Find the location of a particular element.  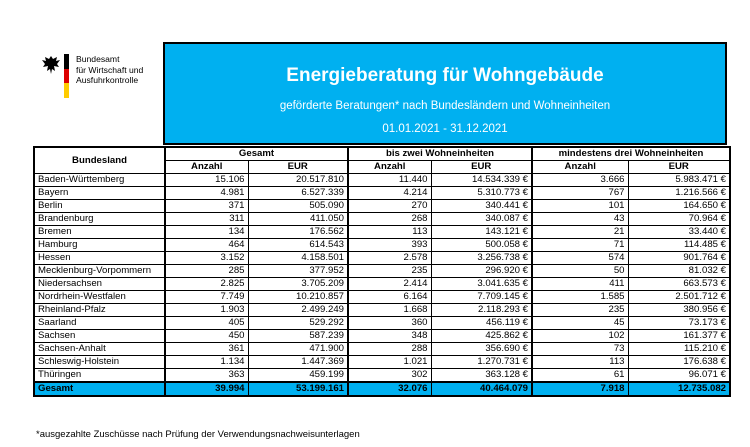

zwei-anzahl-cell: 235 is located at coordinates (389, 271).